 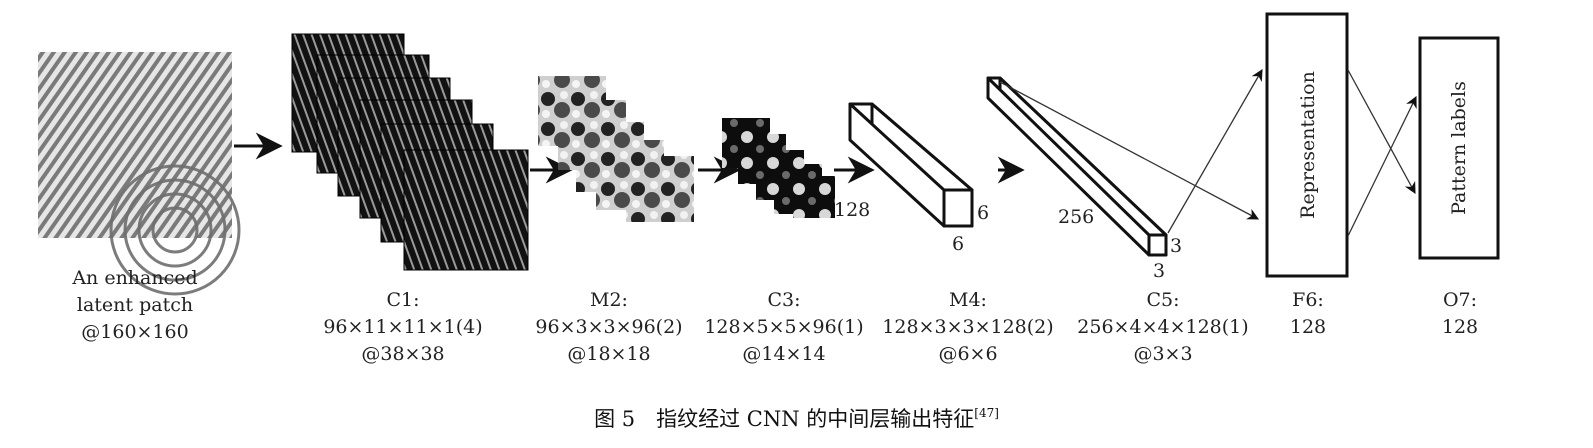 What do you see at coordinates (1460, 300) in the screenshot?
I see `layer-name: O7:` at bounding box center [1460, 300].